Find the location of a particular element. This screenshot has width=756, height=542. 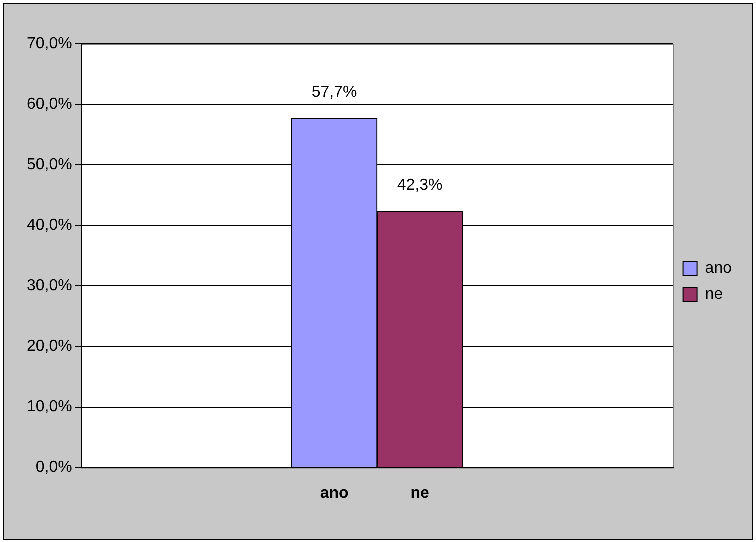

y-tick-label: 70,0% is located at coordinates (49, 43).